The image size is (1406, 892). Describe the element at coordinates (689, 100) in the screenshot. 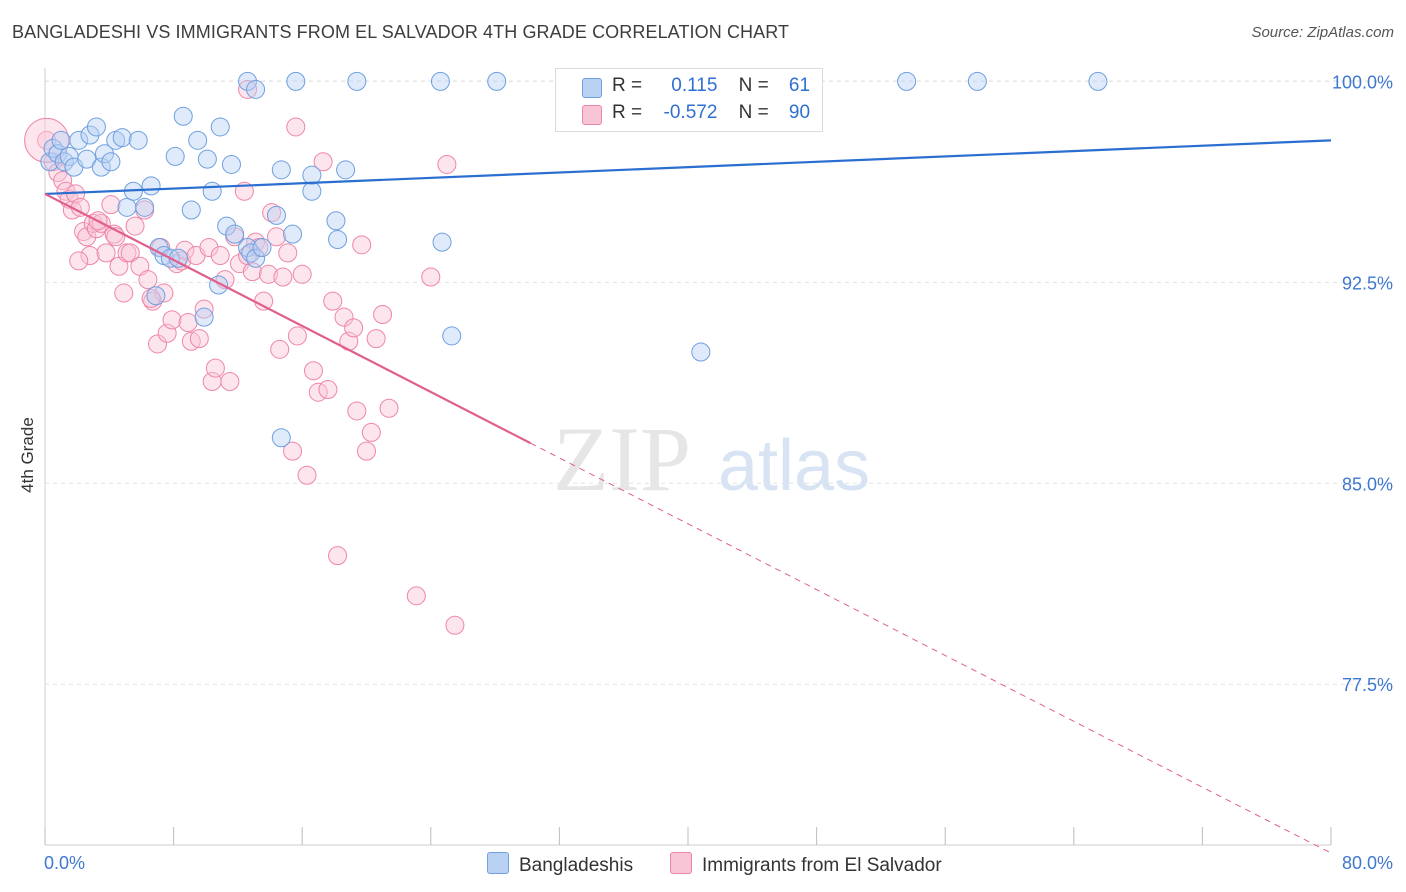

I see `stats-legend: R = 0.115 N = 61 R = -0.572 N = 90` at that location.